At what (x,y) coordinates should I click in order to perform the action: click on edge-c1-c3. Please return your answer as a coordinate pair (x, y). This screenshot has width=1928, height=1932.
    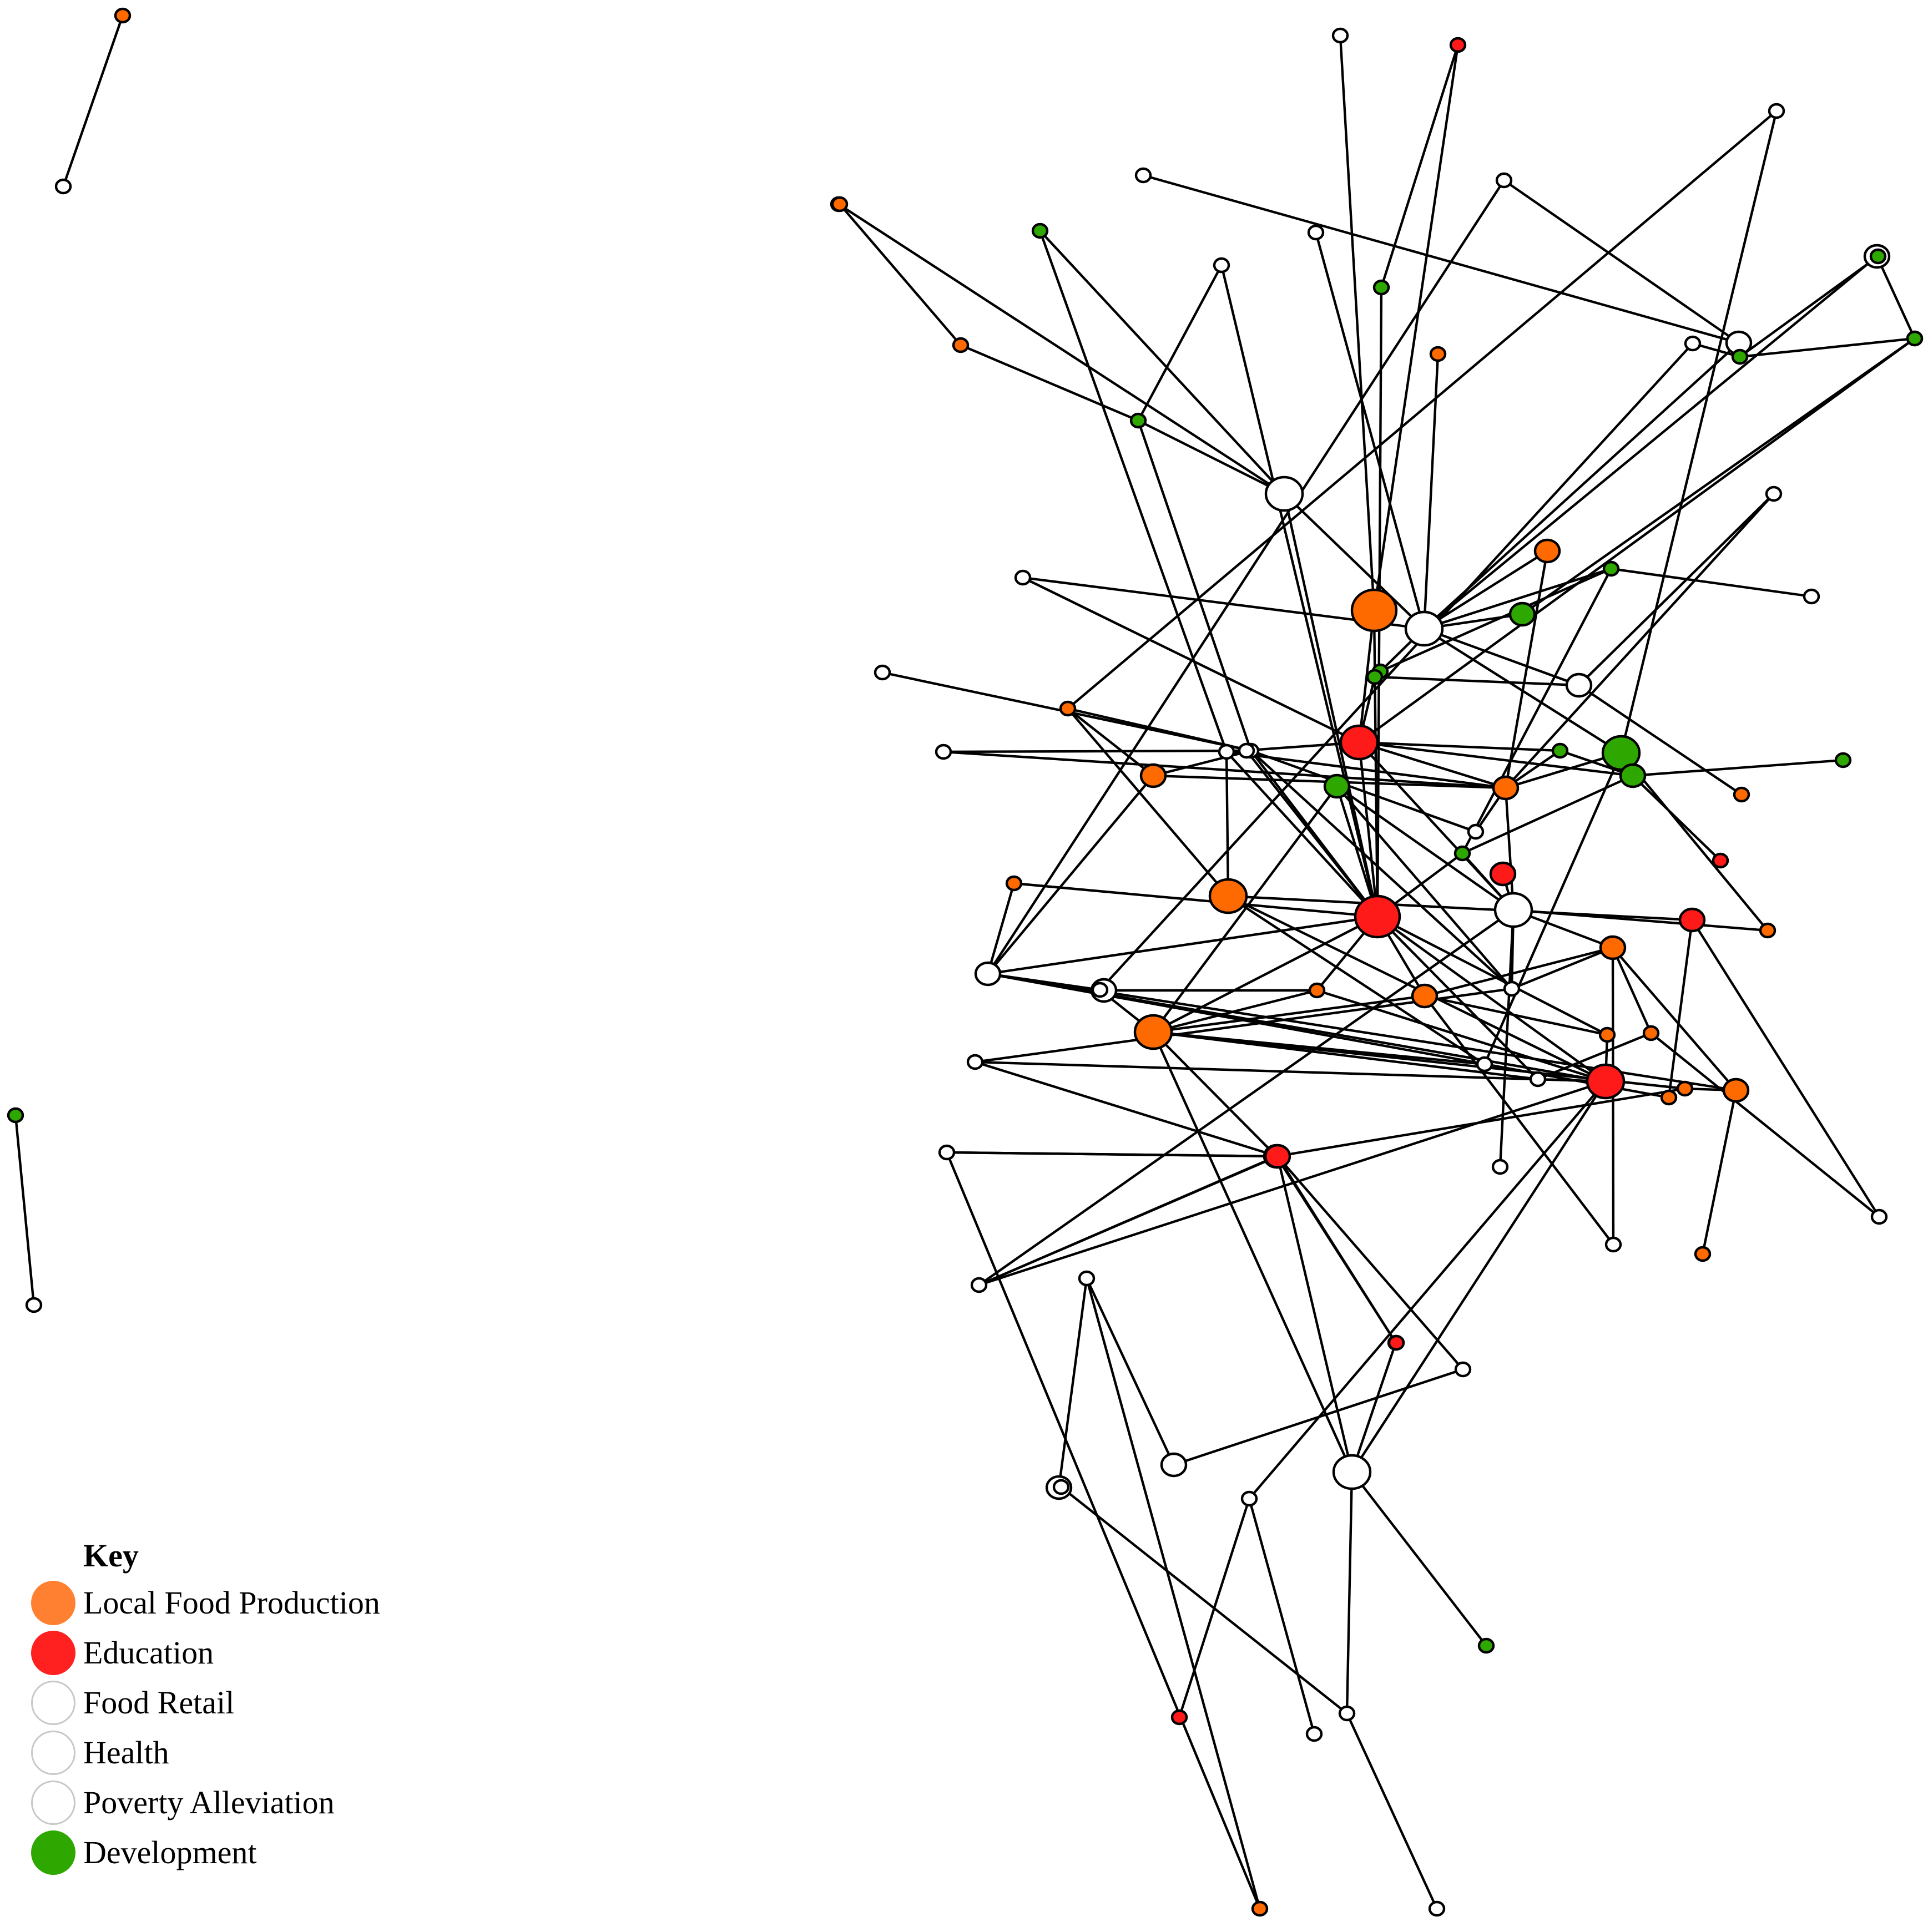
    Looking at the image, I should click on (1486, 590).